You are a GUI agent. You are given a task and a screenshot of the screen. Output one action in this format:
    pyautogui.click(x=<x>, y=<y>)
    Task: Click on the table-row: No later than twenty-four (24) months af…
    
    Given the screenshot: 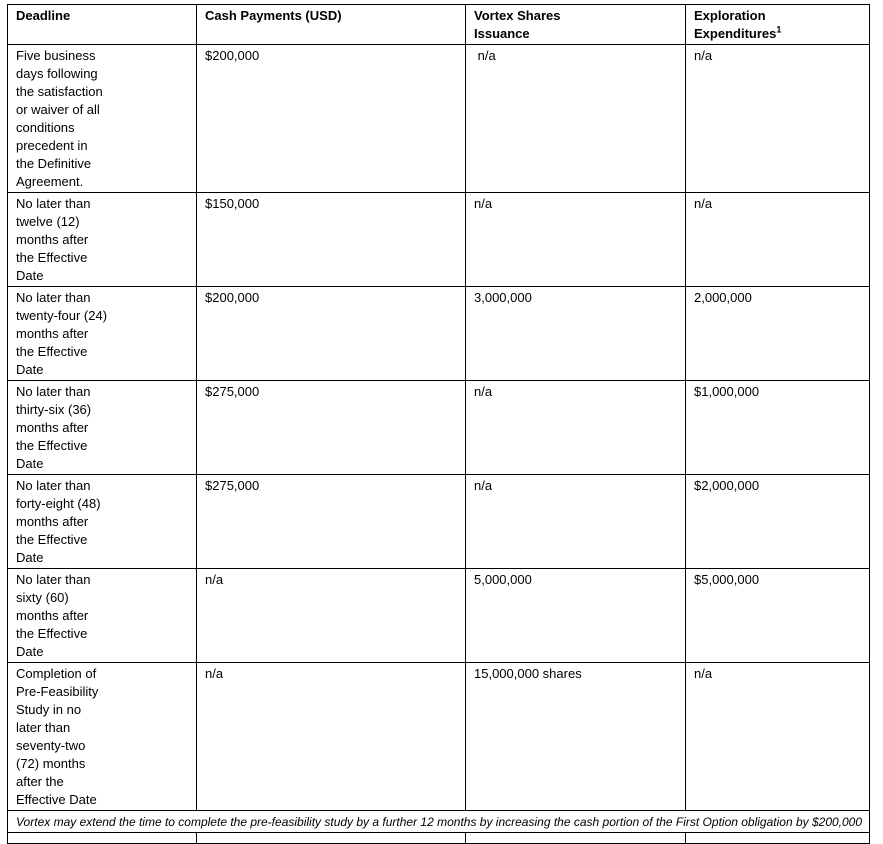 What is the action you would take?
    pyautogui.click(x=438, y=333)
    